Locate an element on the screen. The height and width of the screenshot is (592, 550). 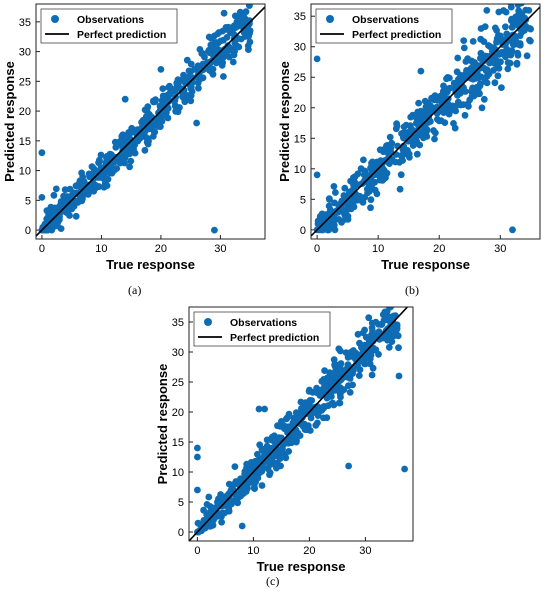
x-axis-label: True response is located at coordinates (301, 566).